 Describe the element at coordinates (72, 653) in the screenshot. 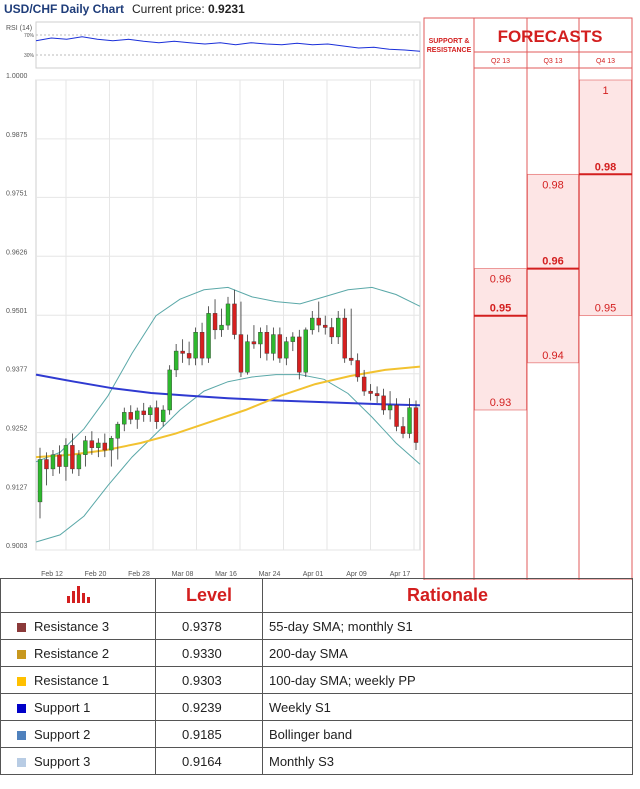

I see `row-name-text: Resistance 2` at that location.